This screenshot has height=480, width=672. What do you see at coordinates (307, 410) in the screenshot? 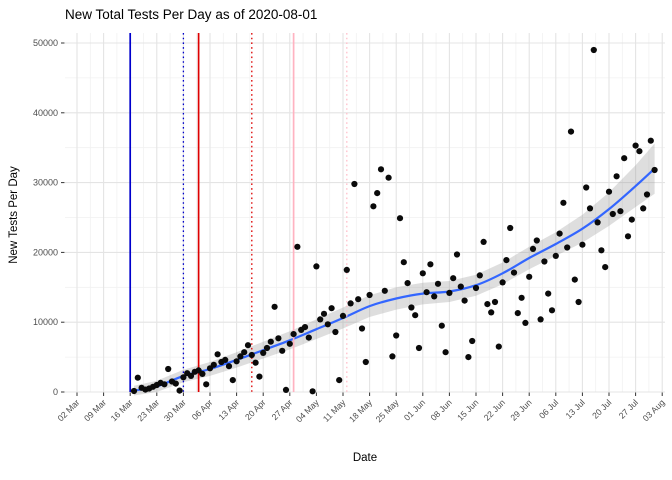
I see `x-tick-label: 04 May` at bounding box center [307, 410].